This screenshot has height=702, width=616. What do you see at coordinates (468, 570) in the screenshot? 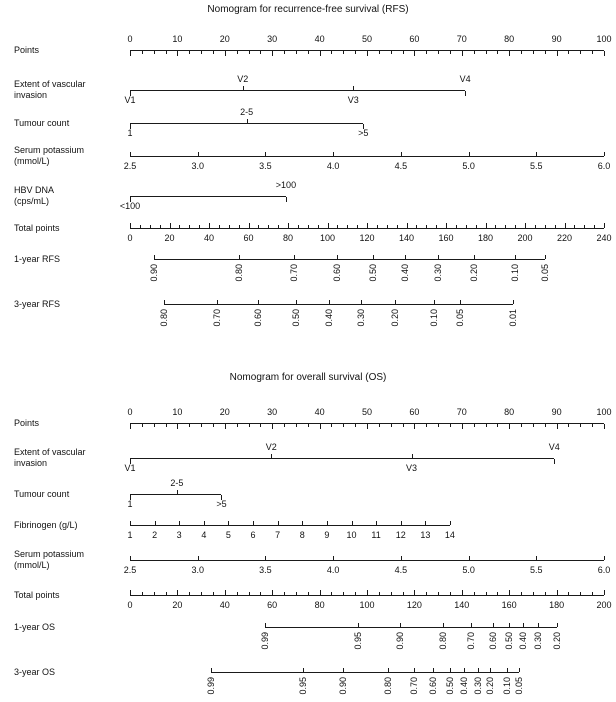
I see `tick-label: 5.0` at bounding box center [468, 570].